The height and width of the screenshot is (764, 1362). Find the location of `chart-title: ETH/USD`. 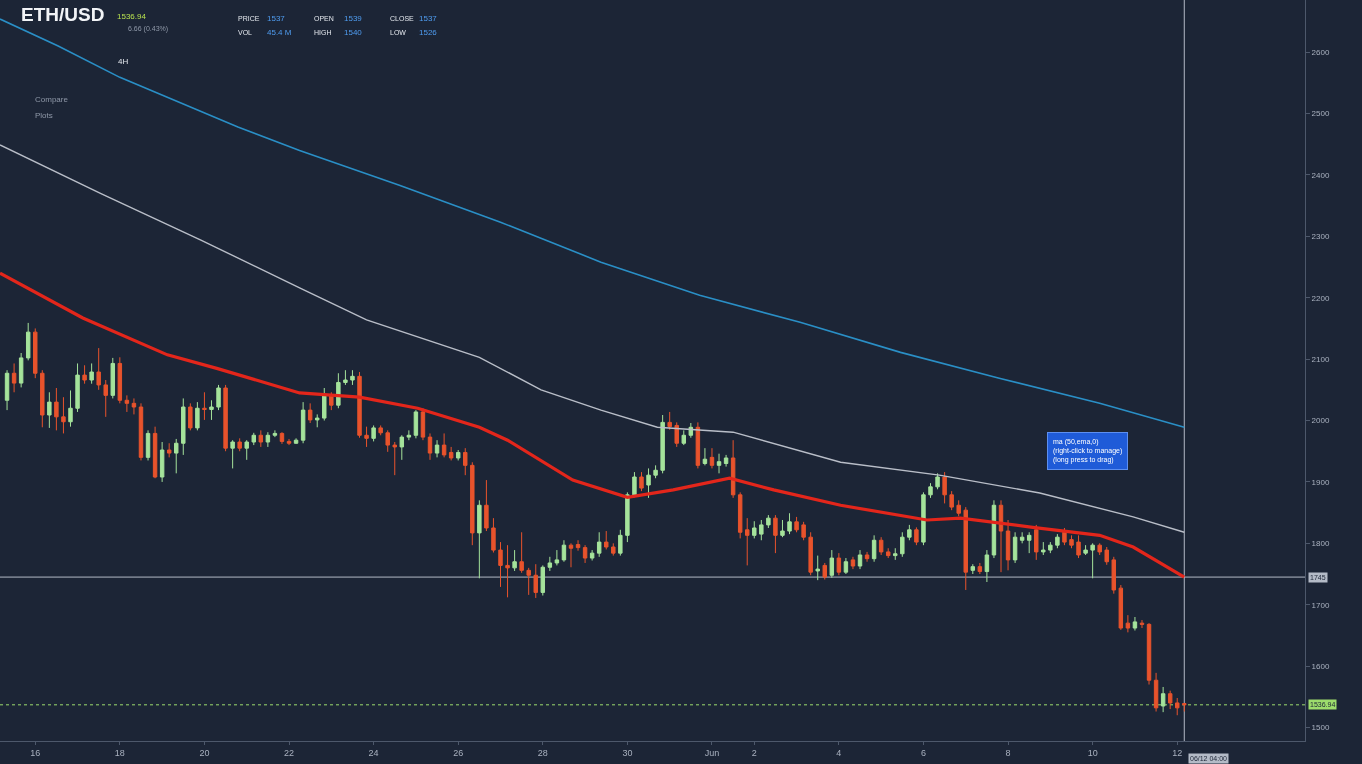

chart-title: ETH/USD is located at coordinates (63, 14).